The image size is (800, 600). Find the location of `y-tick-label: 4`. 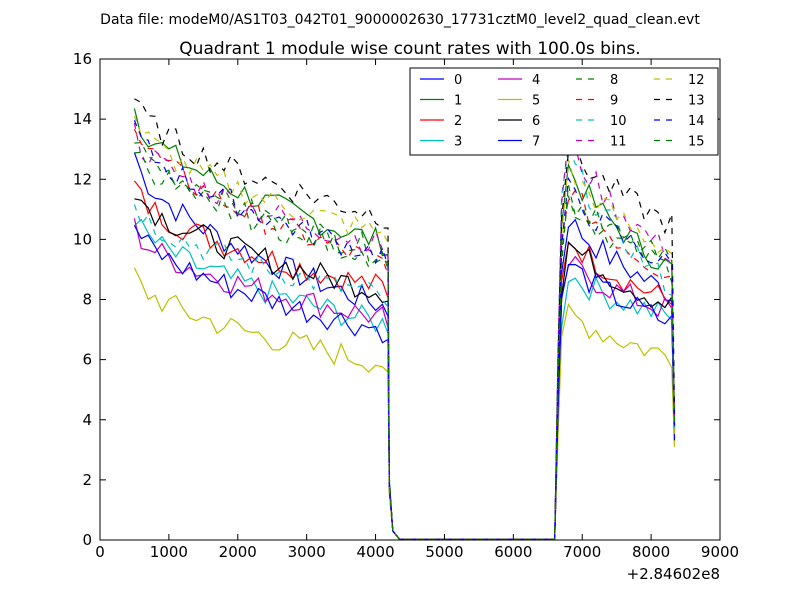

y-tick-label: 4 is located at coordinates (87, 420).